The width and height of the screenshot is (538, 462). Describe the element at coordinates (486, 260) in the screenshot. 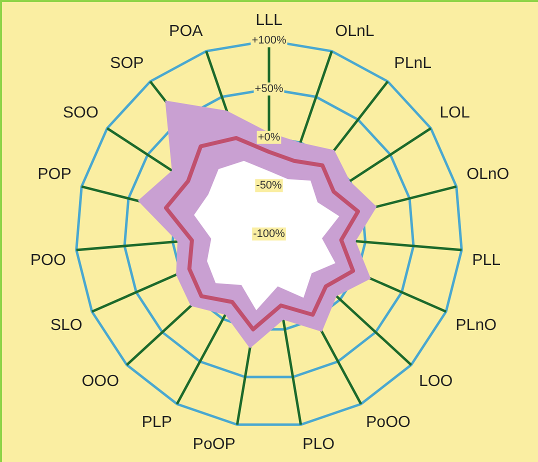

I see `spoke-label: PLL` at that location.